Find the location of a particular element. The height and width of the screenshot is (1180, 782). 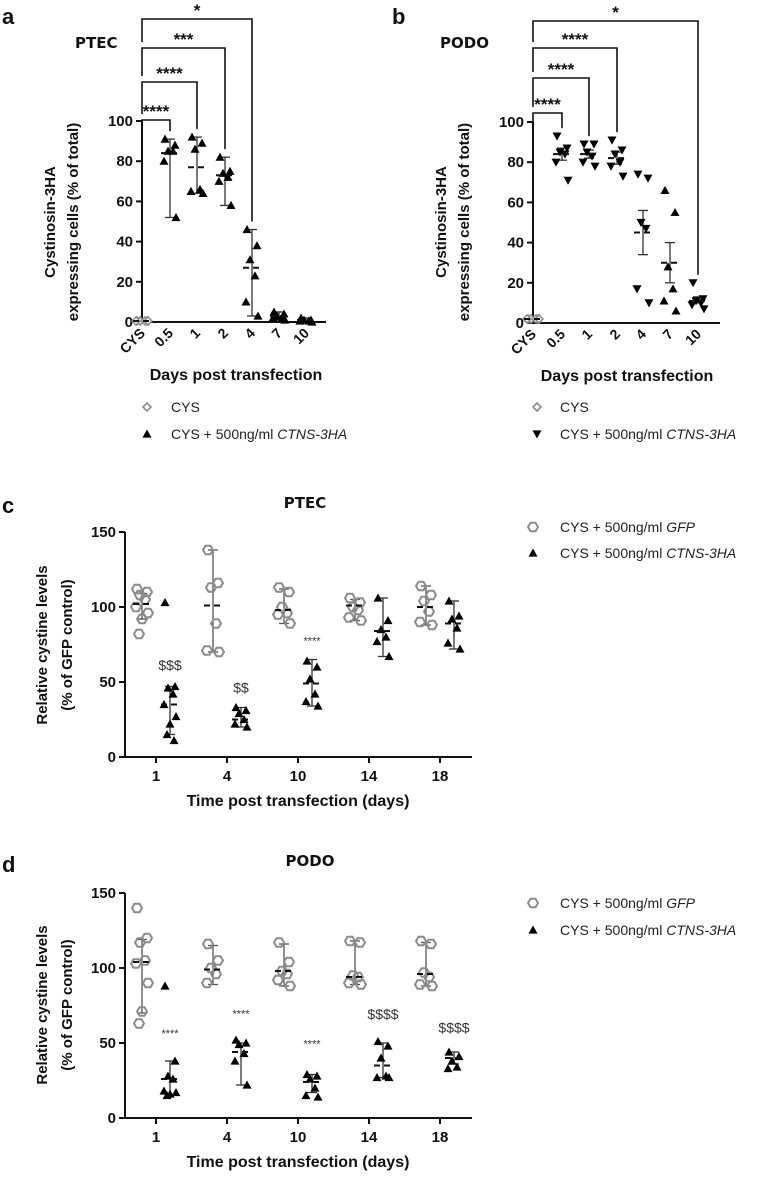

y-axis-label: Relative cystine levels is located at coordinates (42, 1004).